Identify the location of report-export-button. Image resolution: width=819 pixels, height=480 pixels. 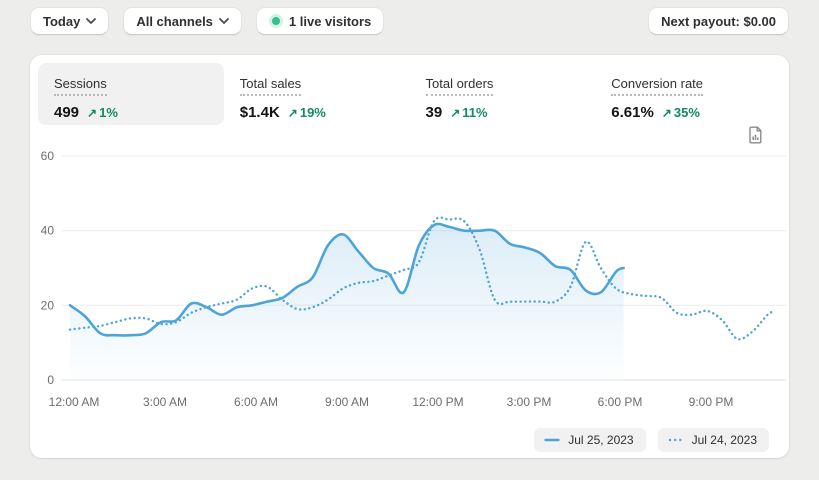
(755, 135).